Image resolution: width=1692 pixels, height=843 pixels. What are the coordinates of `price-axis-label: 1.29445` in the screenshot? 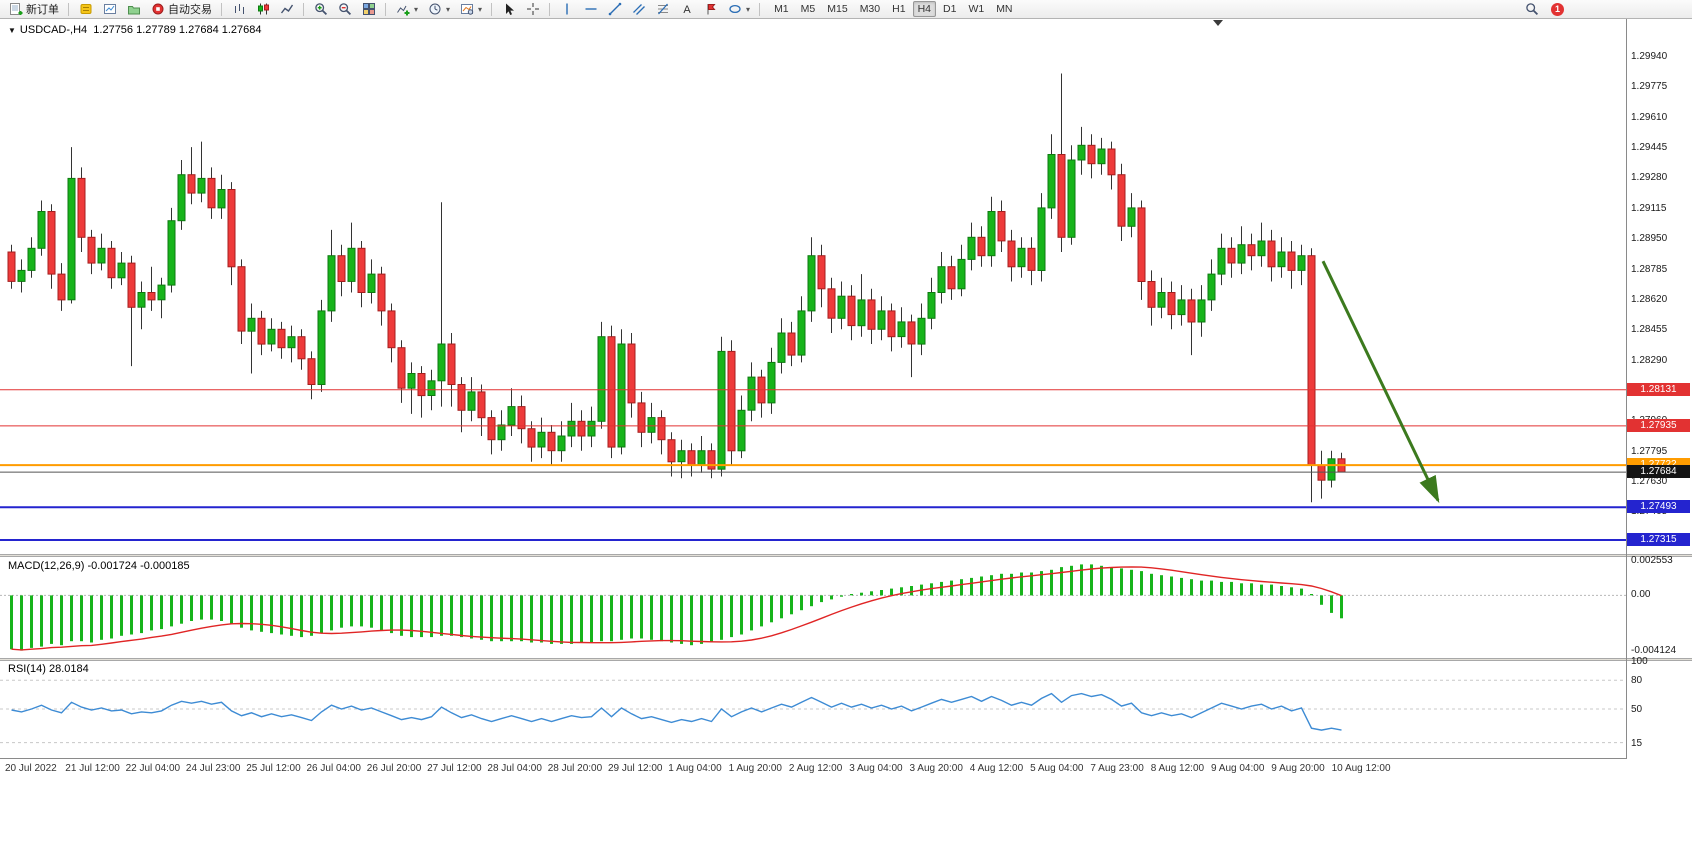 It's located at (1649, 147).